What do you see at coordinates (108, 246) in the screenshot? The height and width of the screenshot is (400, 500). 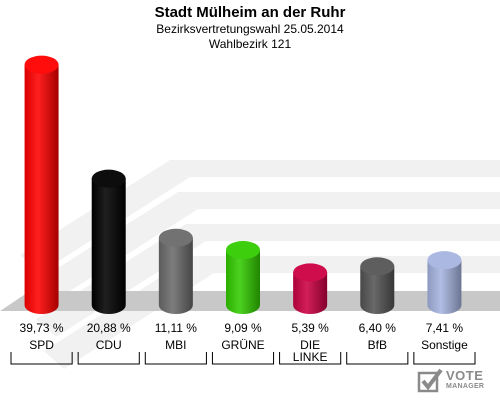 I see `bar-cdu` at bounding box center [108, 246].